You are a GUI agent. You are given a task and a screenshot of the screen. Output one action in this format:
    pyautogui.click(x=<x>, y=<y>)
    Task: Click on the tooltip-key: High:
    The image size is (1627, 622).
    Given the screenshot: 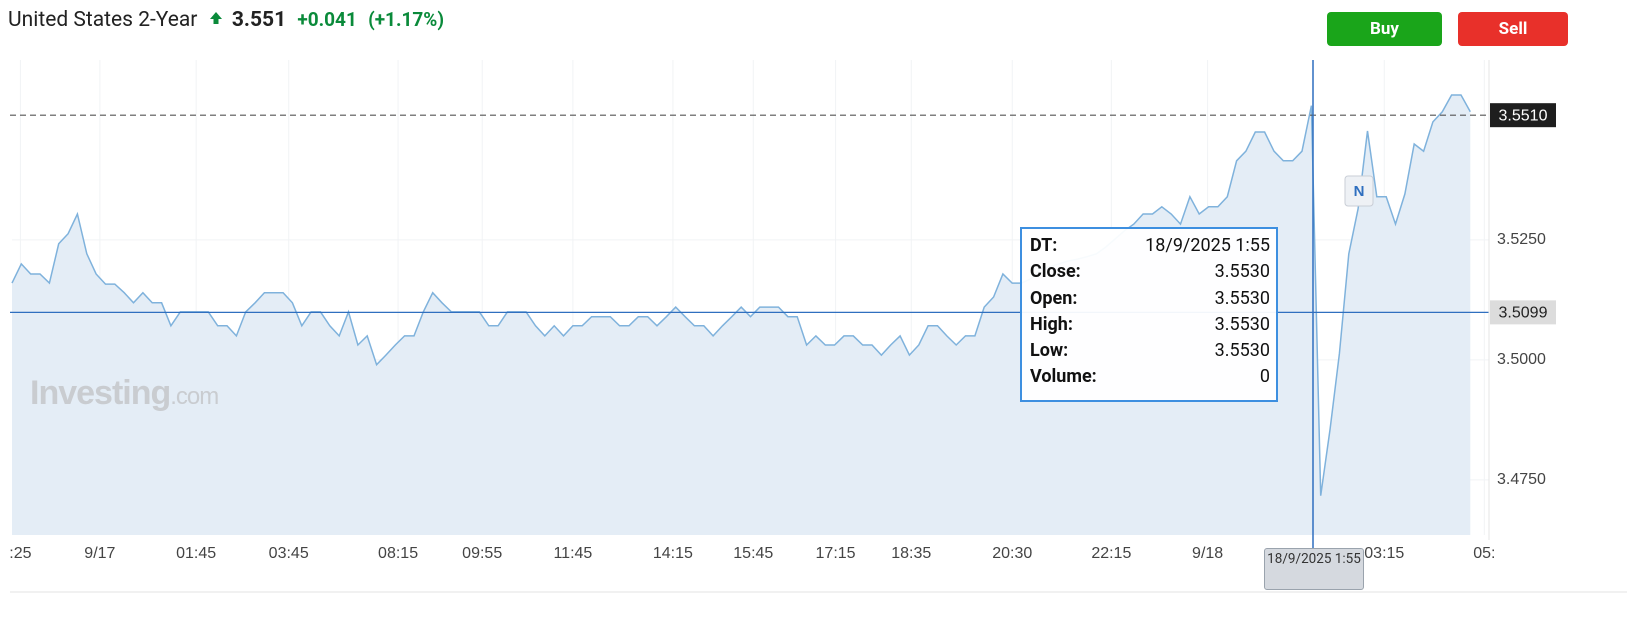 What is the action you would take?
    pyautogui.click(x=1051, y=324)
    